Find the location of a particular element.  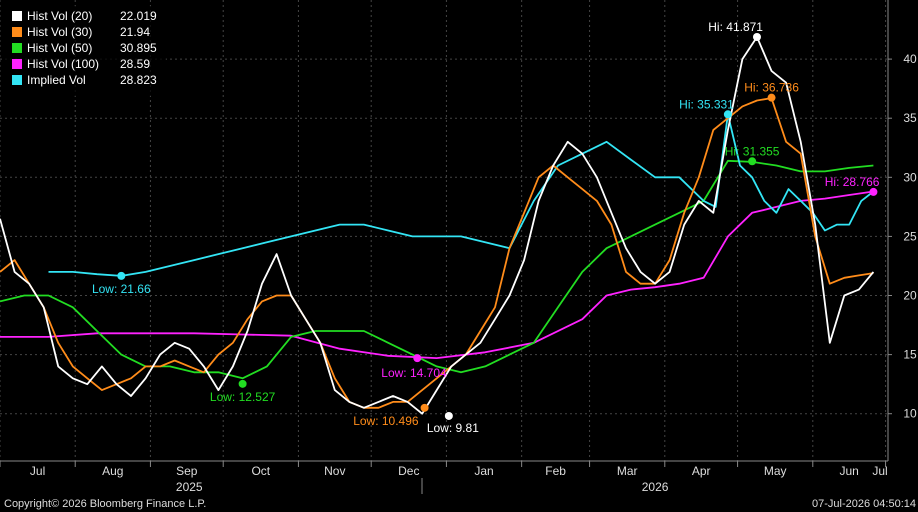

x-tick-label: Apr is located at coordinates (701, 471).